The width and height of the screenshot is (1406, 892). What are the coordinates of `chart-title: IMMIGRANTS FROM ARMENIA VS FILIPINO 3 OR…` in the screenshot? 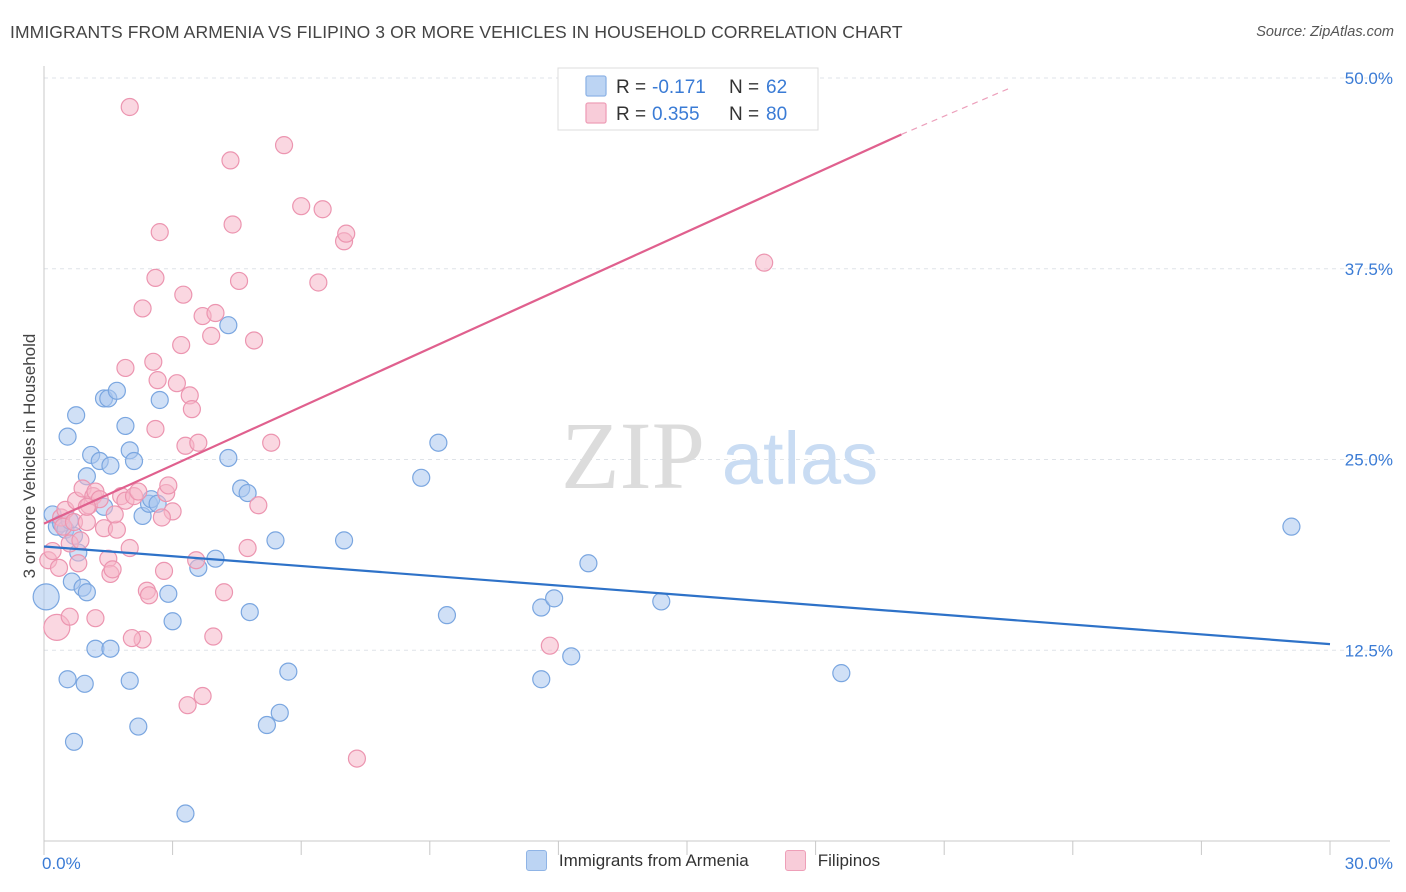 It's located at (456, 32).